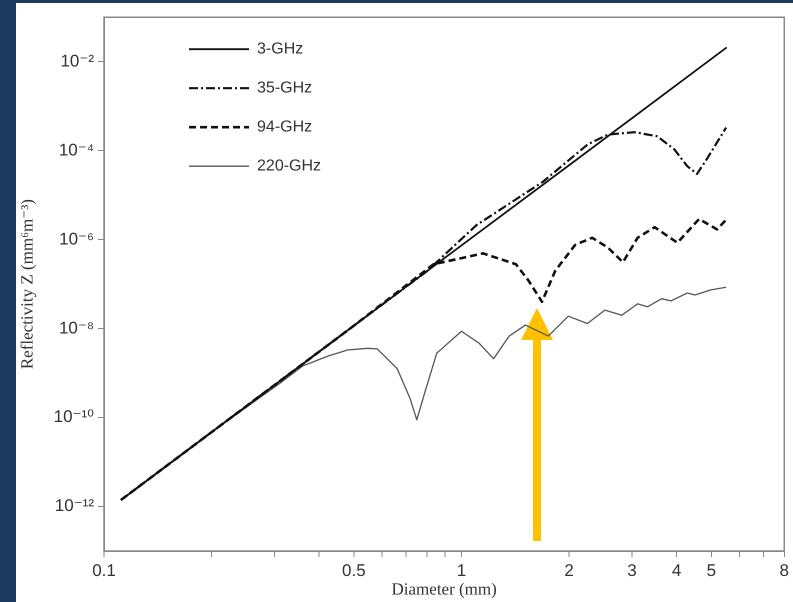  I want to click on y-tick-label: 10⁻¹², so click(74, 506).